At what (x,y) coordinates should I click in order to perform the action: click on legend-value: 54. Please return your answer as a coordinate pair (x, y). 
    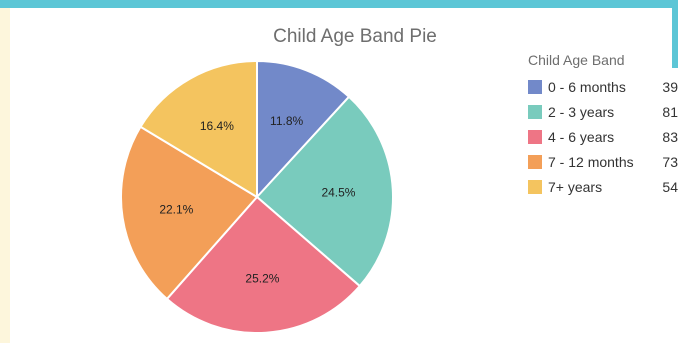
    Looking at the image, I should click on (670, 186).